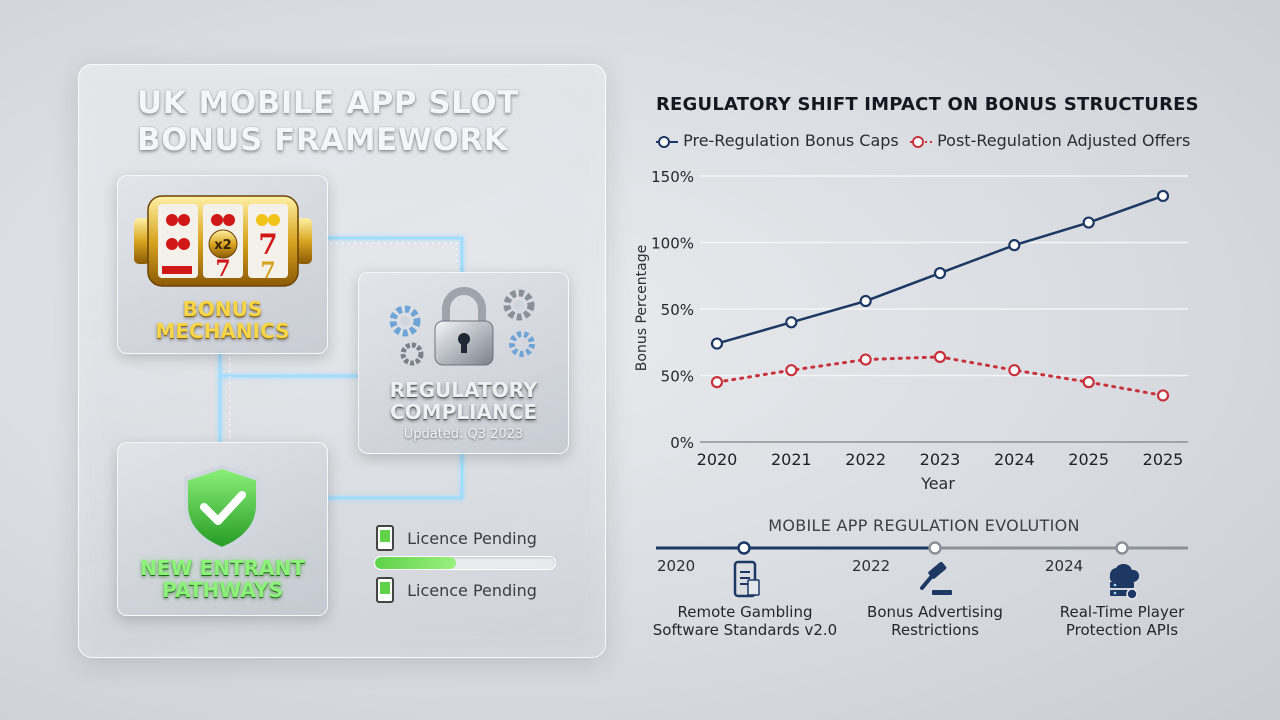 This screenshot has height=720, width=1280. What do you see at coordinates (672, 177) in the screenshot?
I see `y-tick-label: 150%` at bounding box center [672, 177].